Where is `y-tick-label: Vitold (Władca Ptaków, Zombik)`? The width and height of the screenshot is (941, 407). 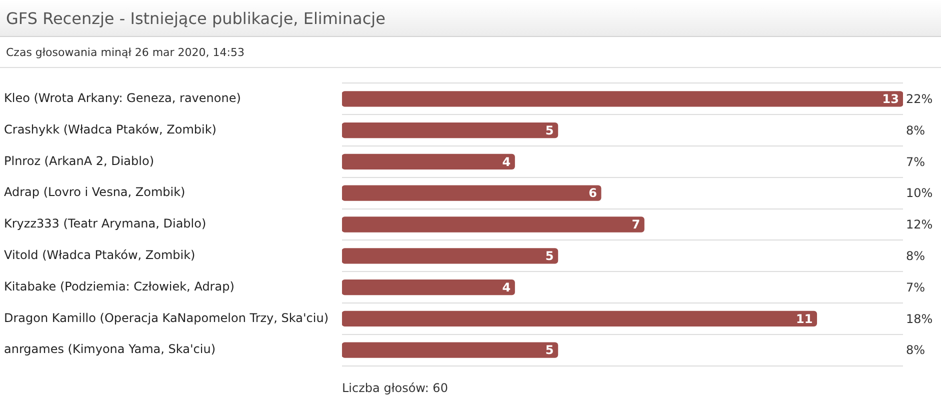
y-tick-label: Vitold (Władca Ptaków, Zombik) is located at coordinates (100, 255).